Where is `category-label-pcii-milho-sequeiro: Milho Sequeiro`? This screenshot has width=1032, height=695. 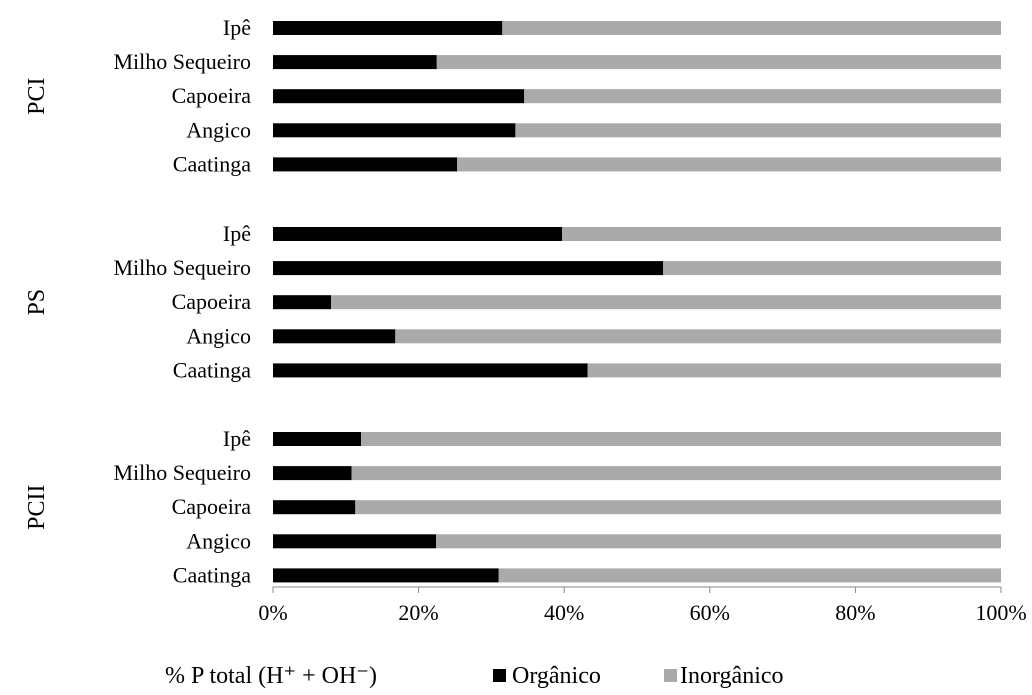 category-label-pcii-milho-sequeiro: Milho Sequeiro is located at coordinates (183, 472).